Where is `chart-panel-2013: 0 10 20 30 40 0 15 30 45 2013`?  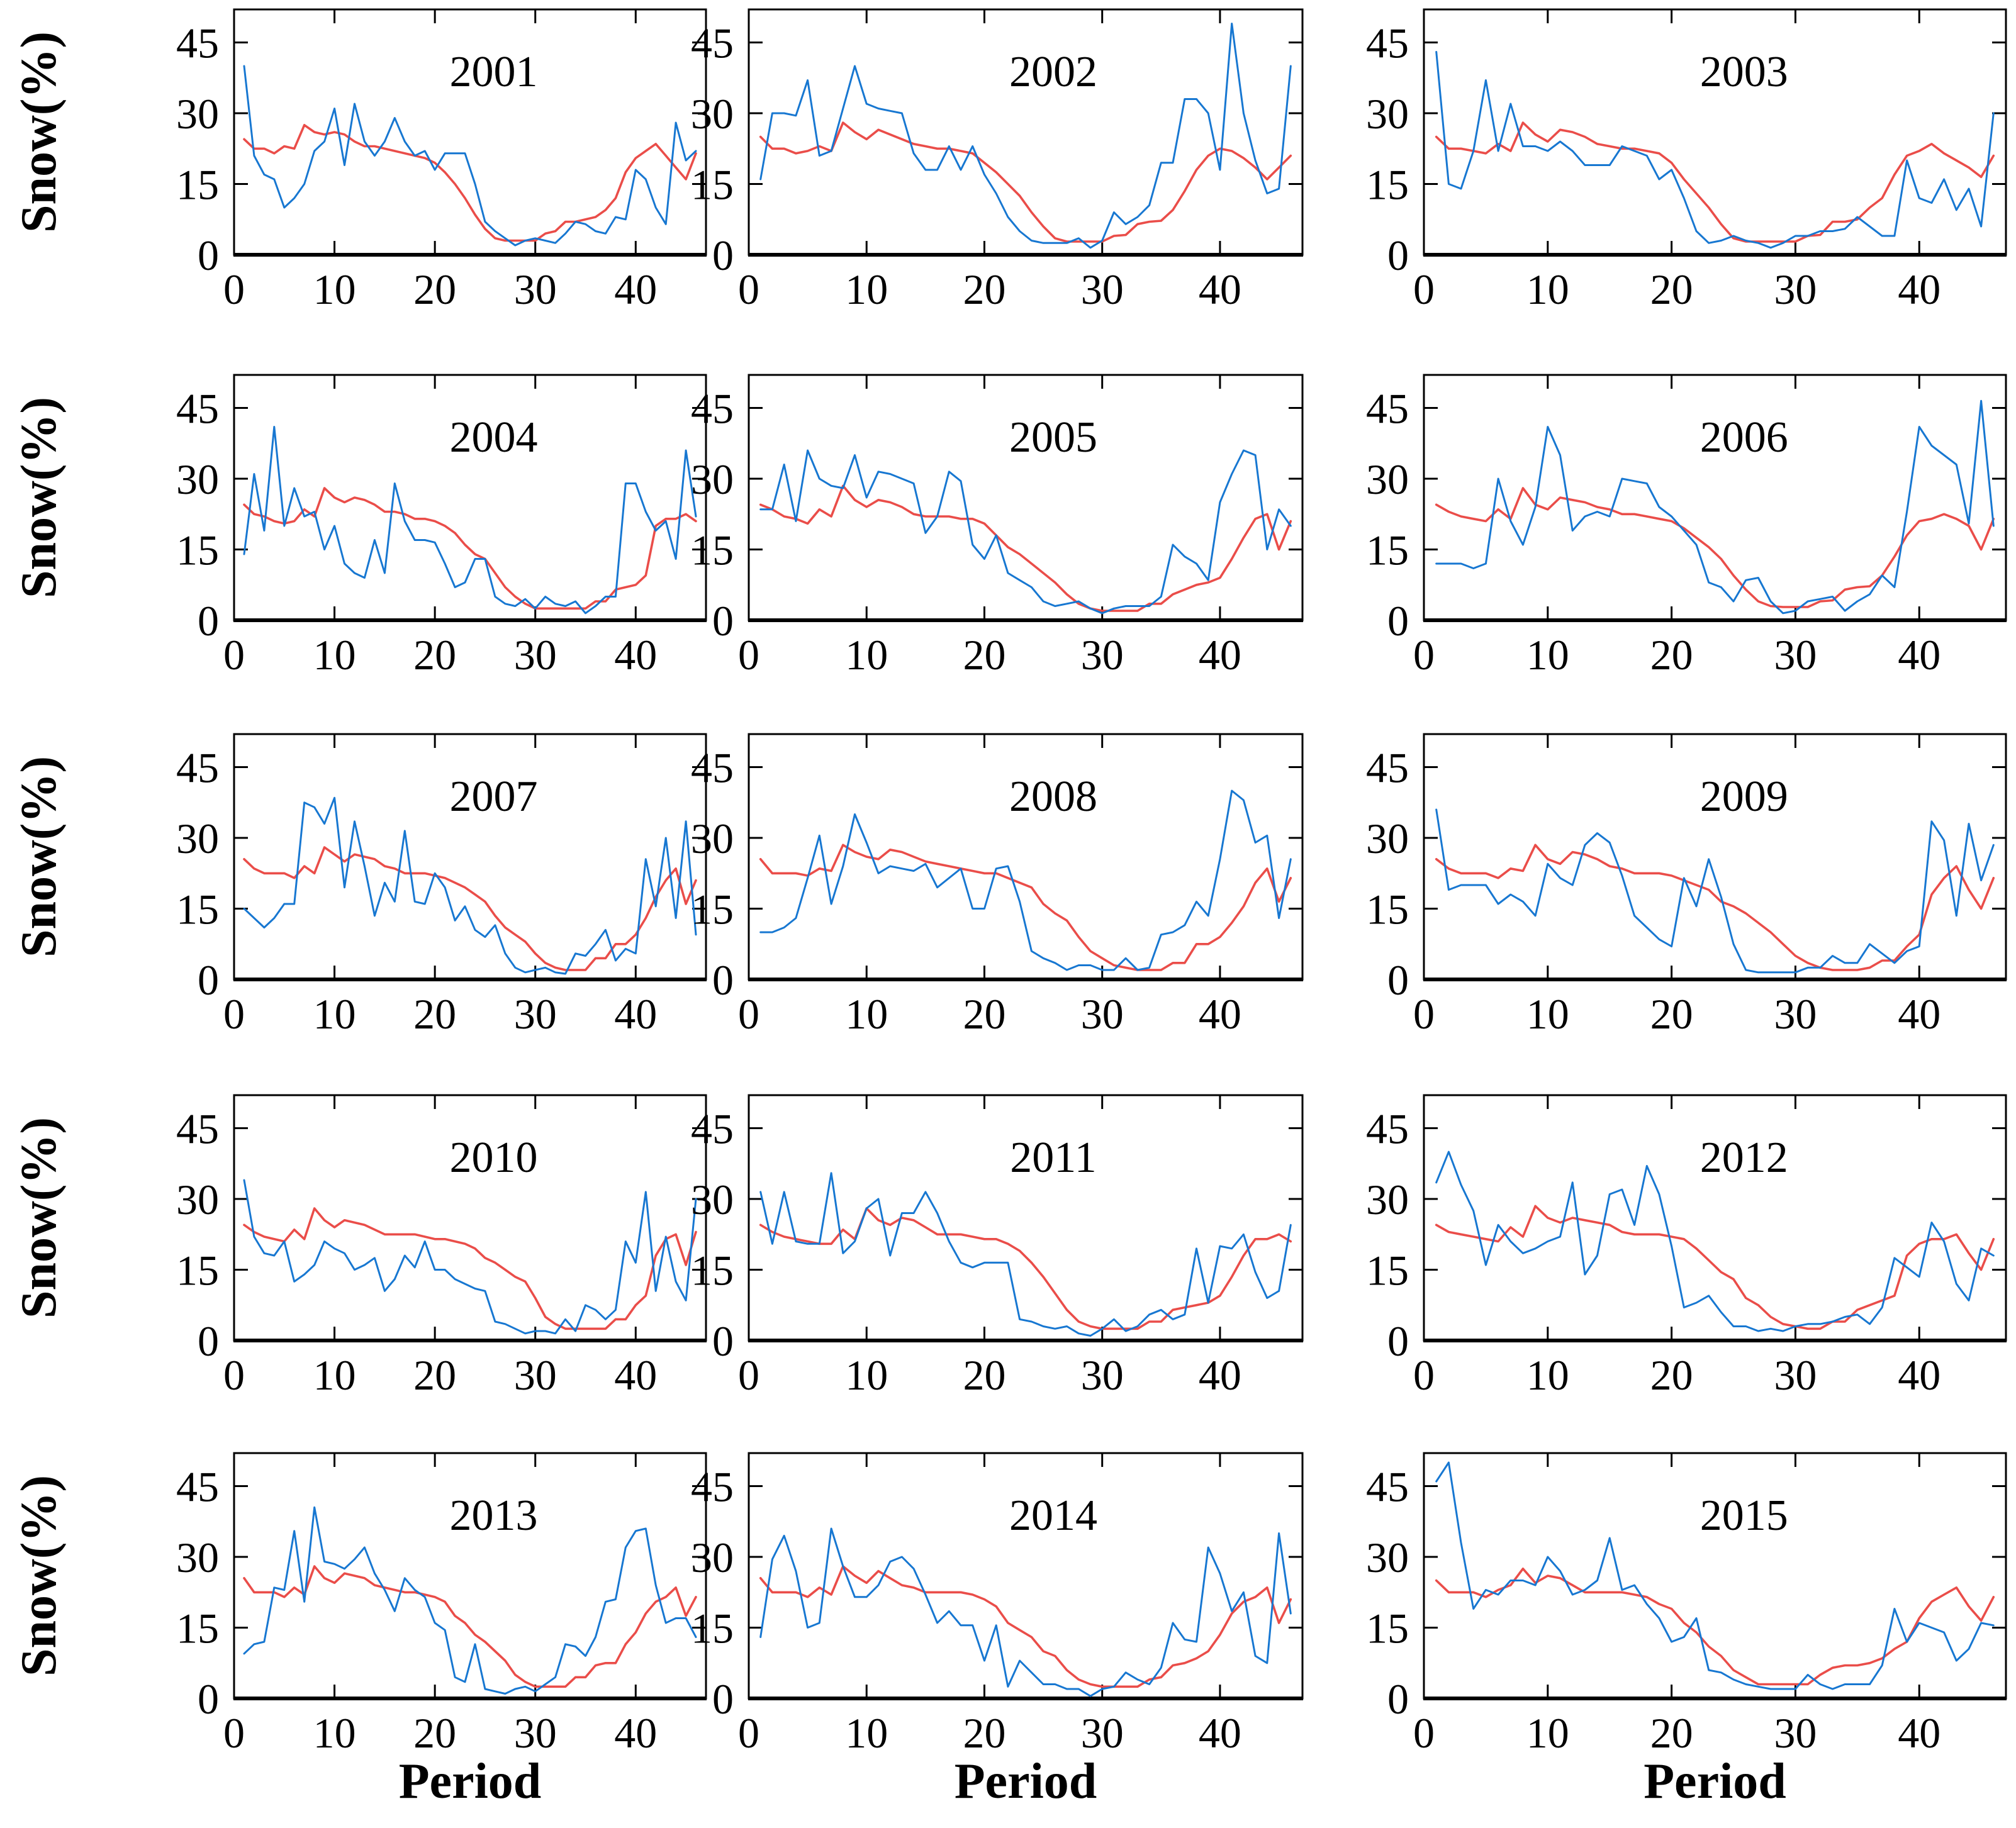
chart-panel-2013: 0 10 20 30 40 0 15 30 45 2013 is located at coordinates (441, 1604).